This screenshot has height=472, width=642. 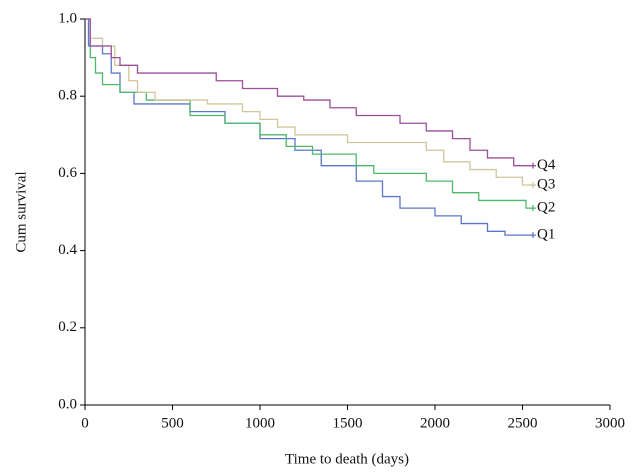 I want to click on x-tick-label: 500, so click(x=172, y=423).